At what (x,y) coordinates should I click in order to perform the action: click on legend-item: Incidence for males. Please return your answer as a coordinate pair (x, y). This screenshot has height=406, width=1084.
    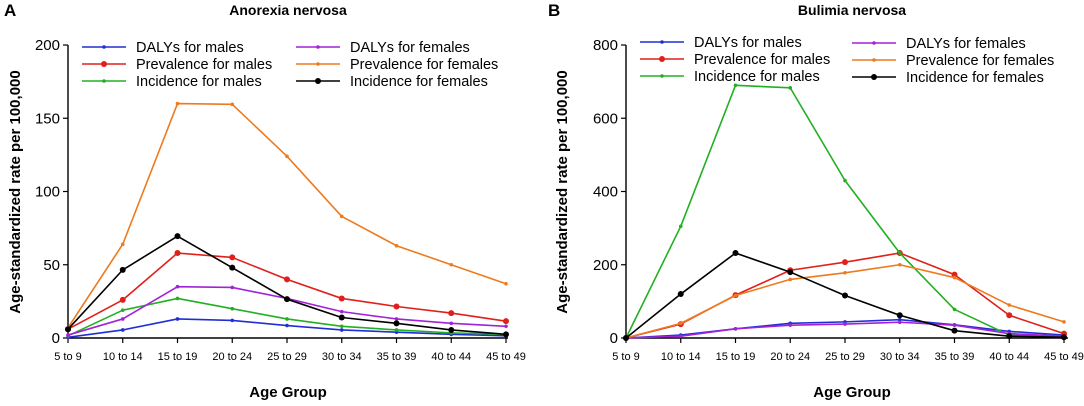
    Looking at the image, I should click on (730, 77).